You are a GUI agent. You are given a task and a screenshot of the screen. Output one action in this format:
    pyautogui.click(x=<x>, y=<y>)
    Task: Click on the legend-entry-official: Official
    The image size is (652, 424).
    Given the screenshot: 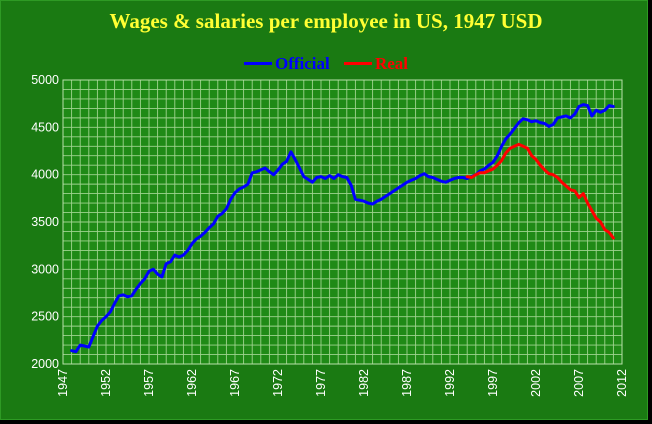 What is the action you would take?
    pyautogui.click(x=286, y=63)
    